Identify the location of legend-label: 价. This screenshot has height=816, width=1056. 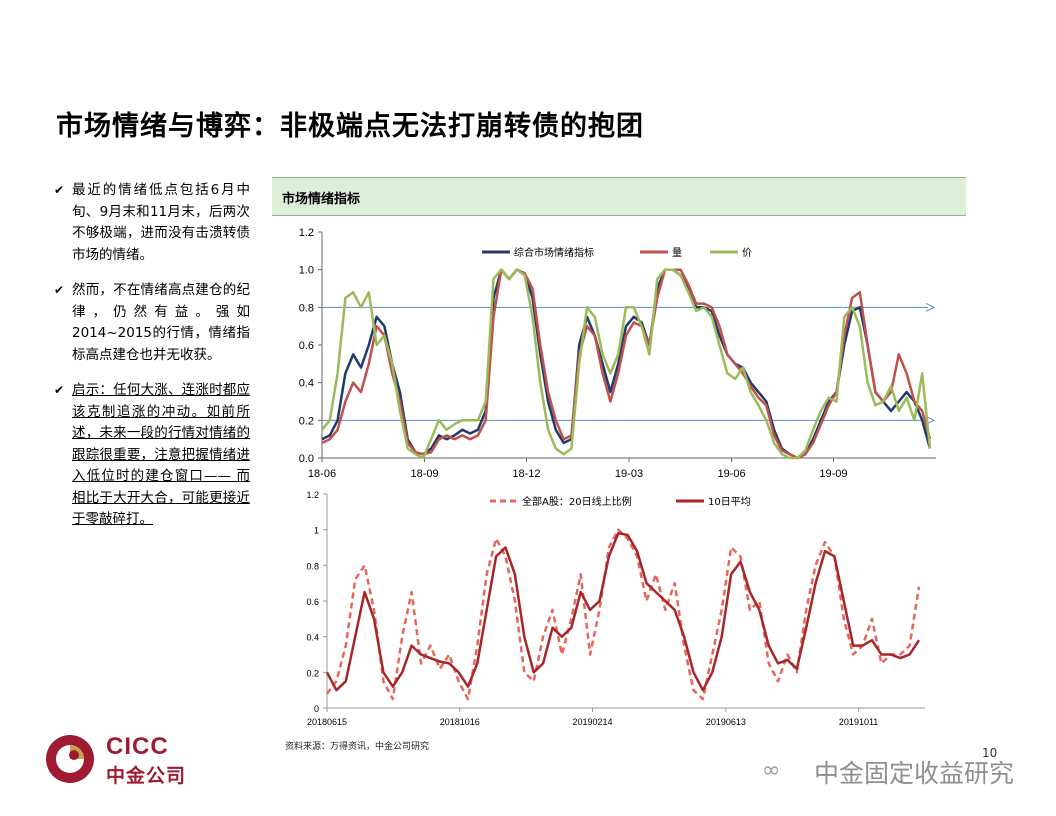
(747, 253).